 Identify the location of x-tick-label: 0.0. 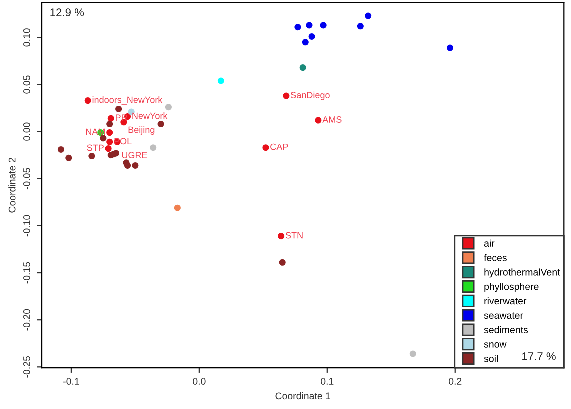
(199, 381).